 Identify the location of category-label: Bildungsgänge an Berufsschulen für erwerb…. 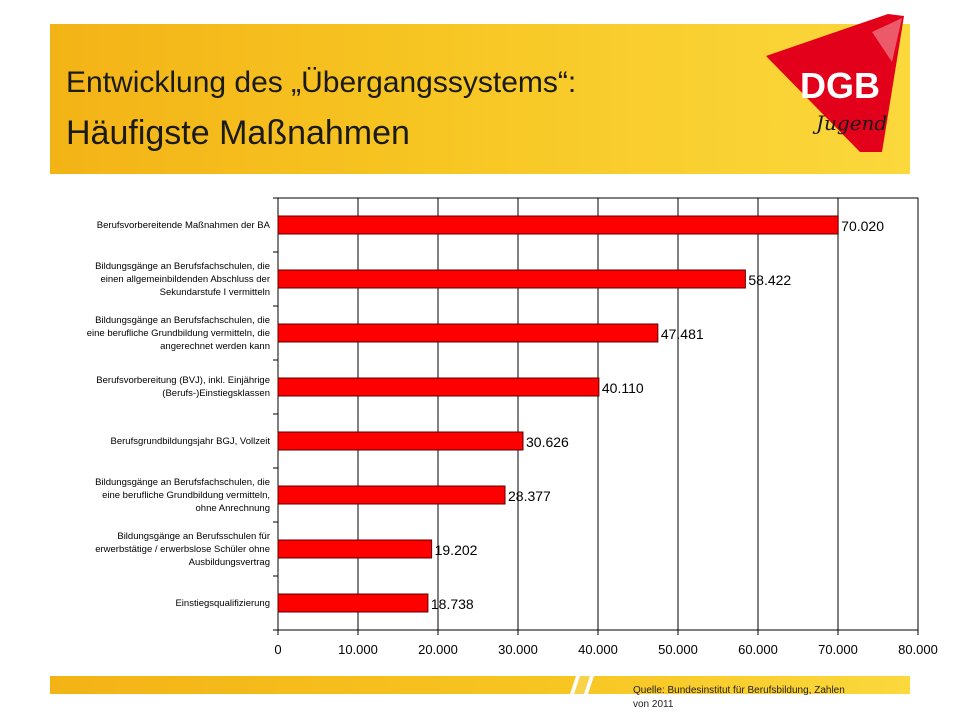
(160, 549).